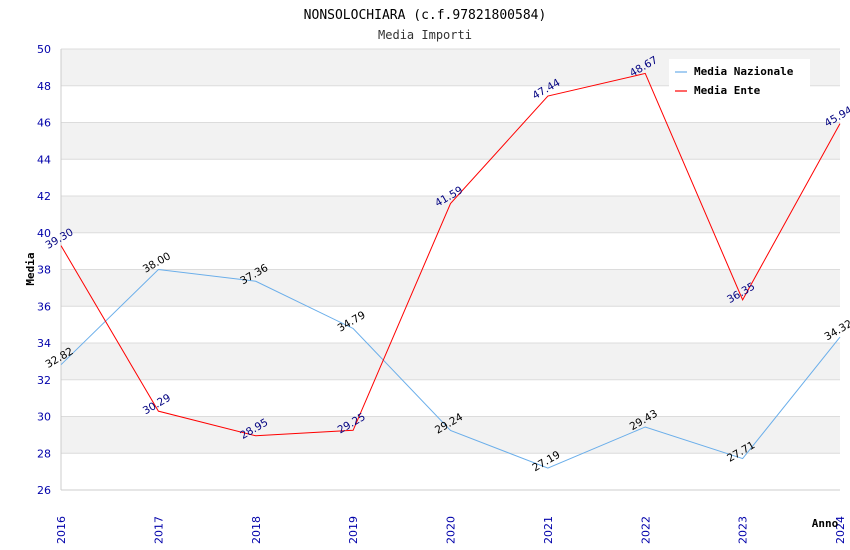 Image resolution: width=850 pixels, height=550 pixels. What do you see at coordinates (44, 159) in the screenshot?
I see `y-tick-label: 44` at bounding box center [44, 159].